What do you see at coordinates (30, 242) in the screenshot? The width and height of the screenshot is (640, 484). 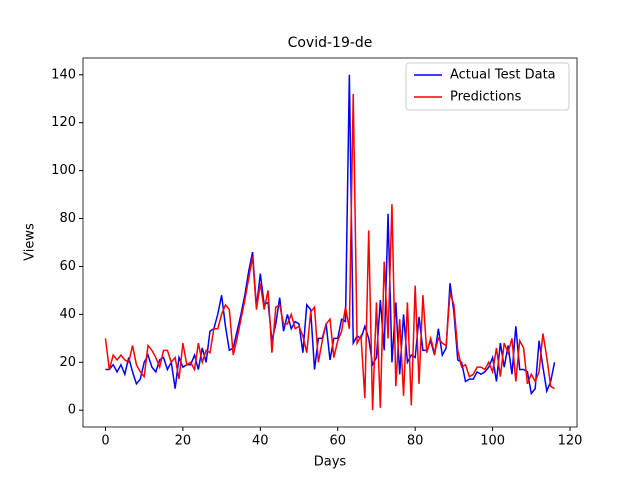 I see `y-axis-label: Views` at bounding box center [30, 242].